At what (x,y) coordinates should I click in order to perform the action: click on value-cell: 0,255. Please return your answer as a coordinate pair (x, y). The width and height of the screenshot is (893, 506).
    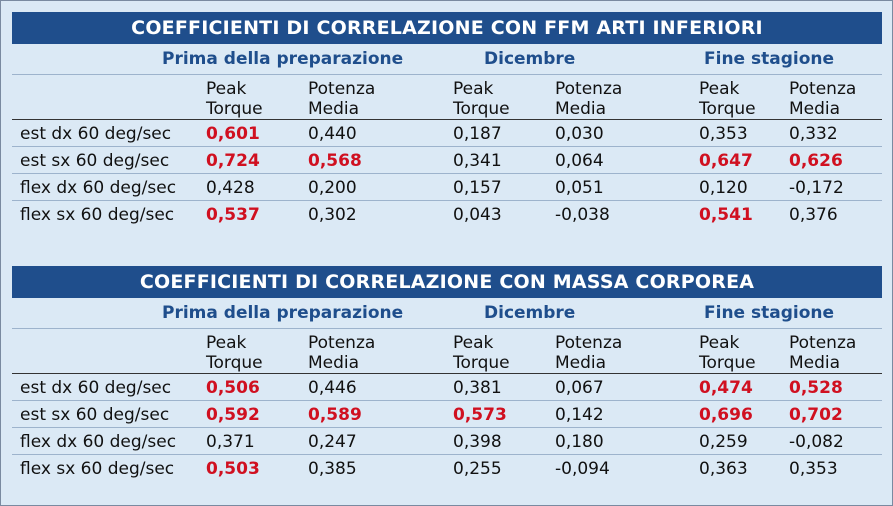
    Looking at the image, I should click on (477, 469).